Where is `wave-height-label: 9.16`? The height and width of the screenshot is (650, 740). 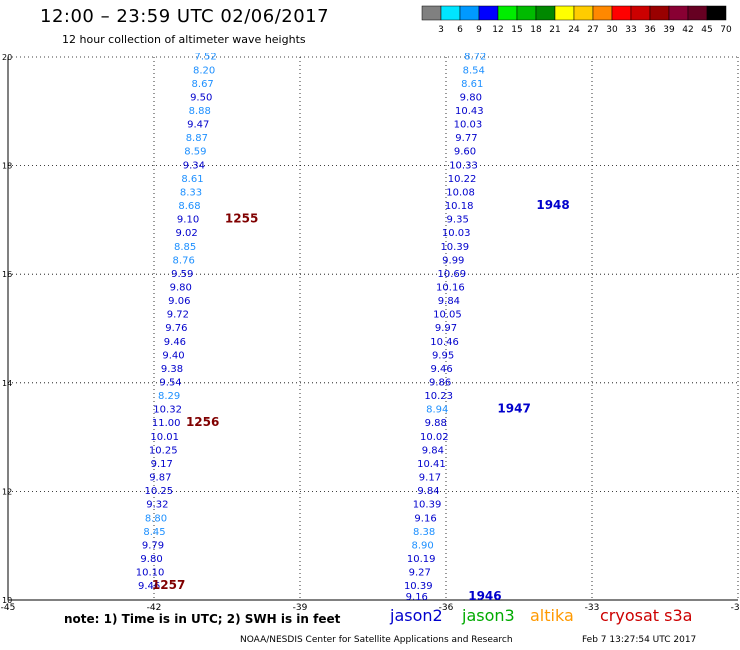
wave-height-label: 9.16 is located at coordinates (417, 597).